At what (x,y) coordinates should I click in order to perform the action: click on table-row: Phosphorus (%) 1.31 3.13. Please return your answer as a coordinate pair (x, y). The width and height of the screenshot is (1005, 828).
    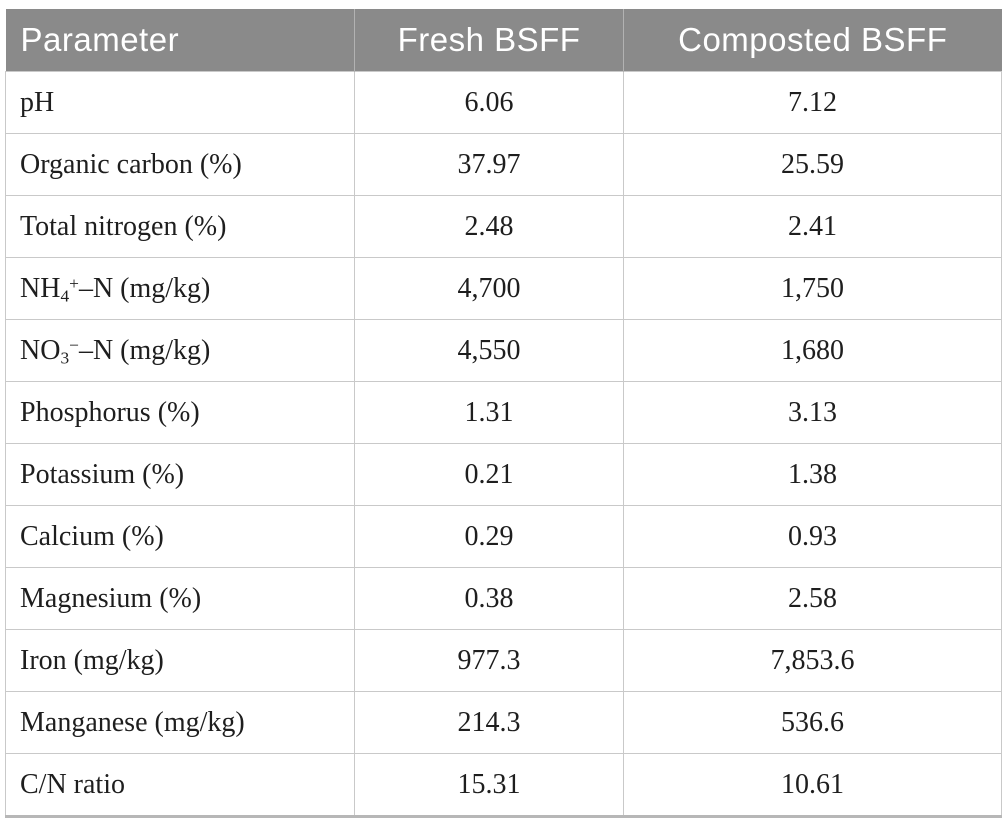
    Looking at the image, I should click on (503, 412).